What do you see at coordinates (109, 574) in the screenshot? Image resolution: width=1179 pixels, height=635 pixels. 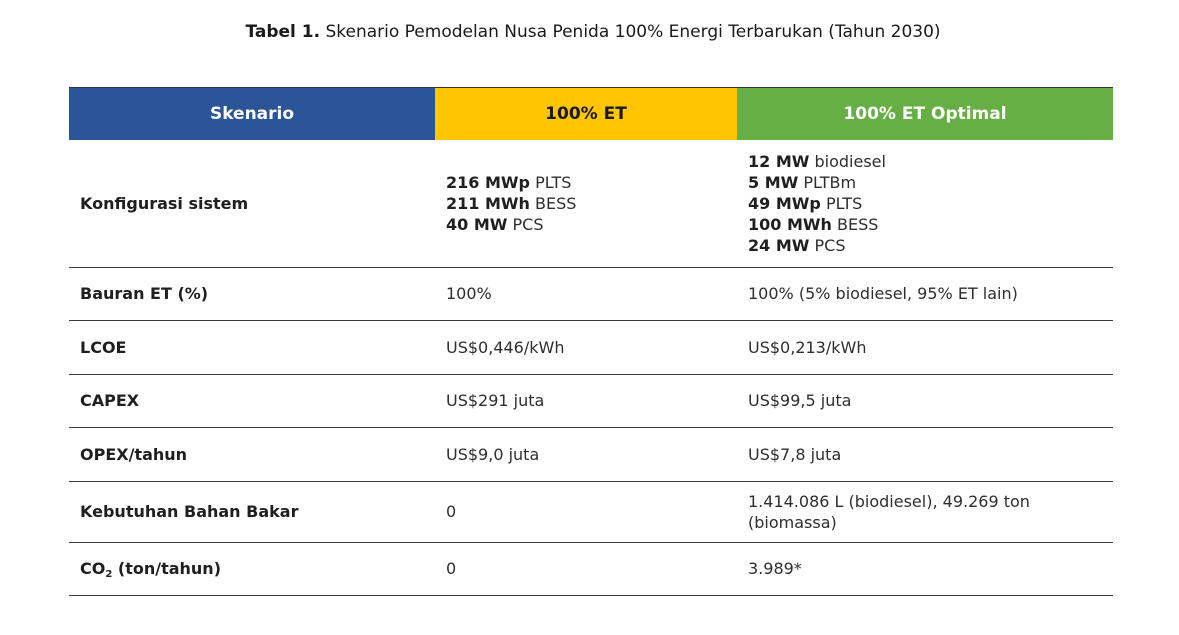 I see `co2-subscript: 2` at bounding box center [109, 574].